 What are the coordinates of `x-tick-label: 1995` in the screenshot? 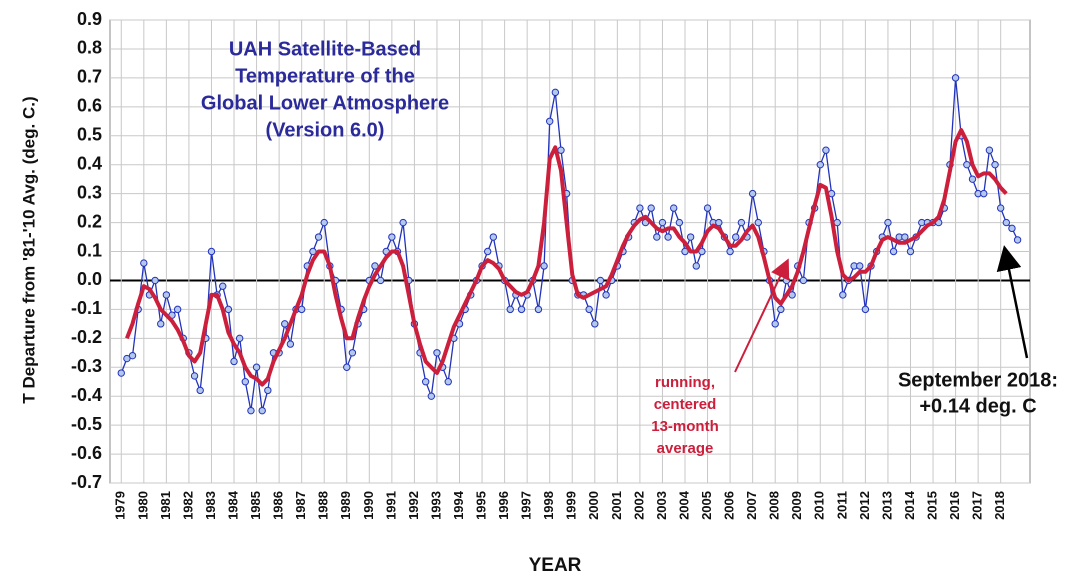 It's located at (480, 505).